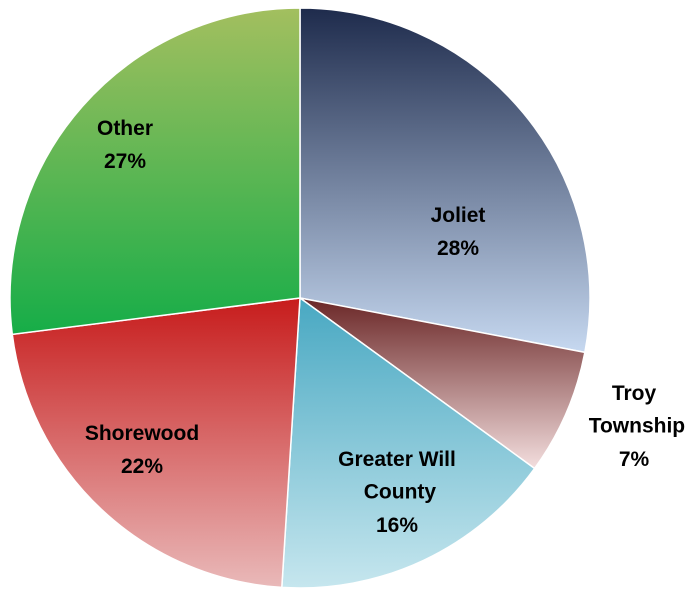 The width and height of the screenshot is (695, 591). I want to click on pie-slice, so click(442, 383).